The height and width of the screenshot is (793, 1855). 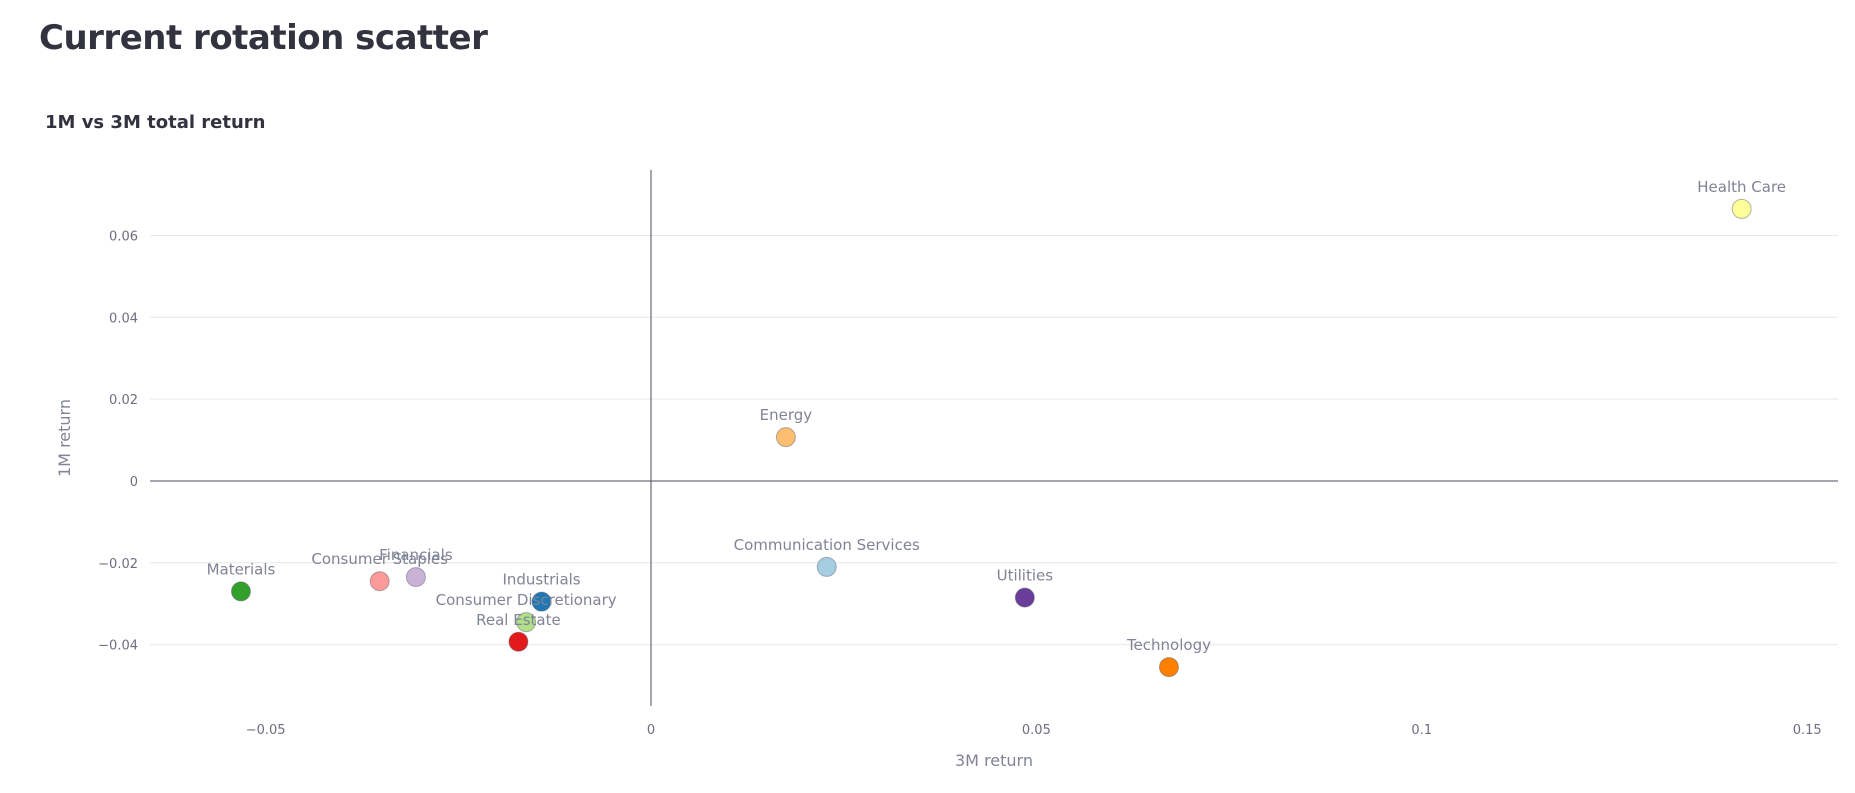 What do you see at coordinates (240, 591) in the screenshot?
I see `point-materials` at bounding box center [240, 591].